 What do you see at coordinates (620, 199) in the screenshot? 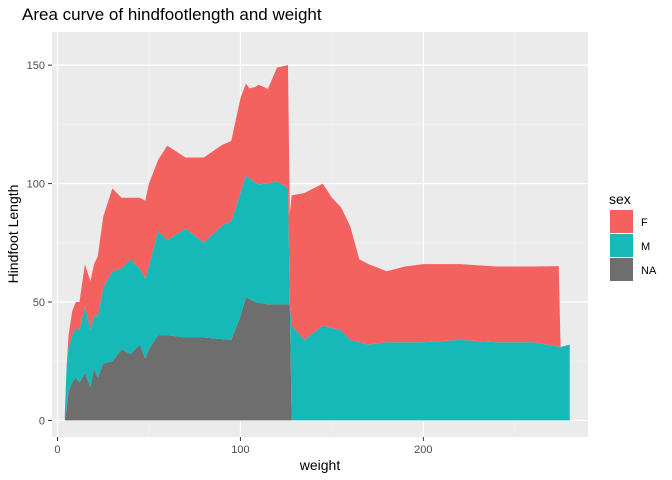
I see `legend-title: sex` at bounding box center [620, 199].